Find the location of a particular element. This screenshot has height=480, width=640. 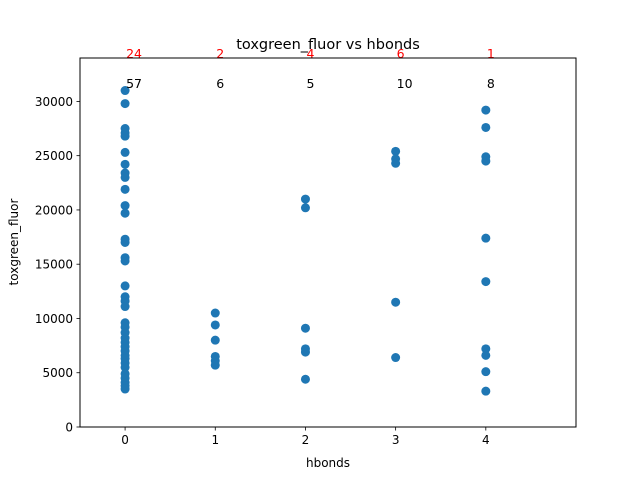

x-tick-label: 3 is located at coordinates (396, 440).